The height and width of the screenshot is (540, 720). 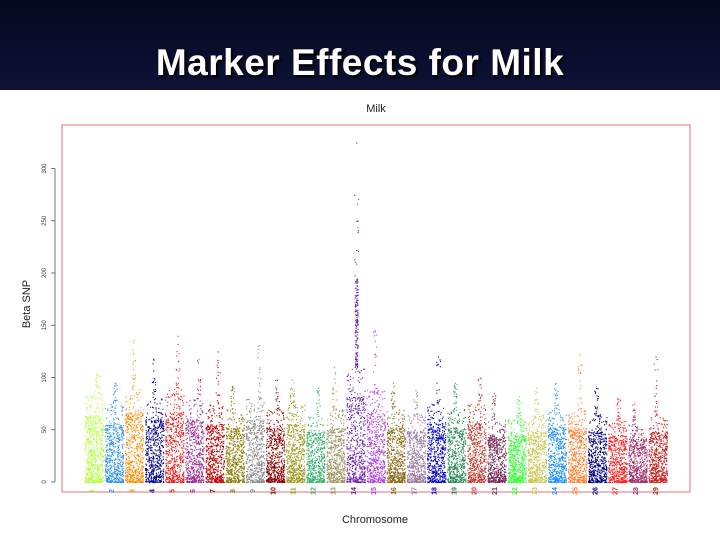 I want to click on chromosome-20-markers, so click(x=477, y=430).